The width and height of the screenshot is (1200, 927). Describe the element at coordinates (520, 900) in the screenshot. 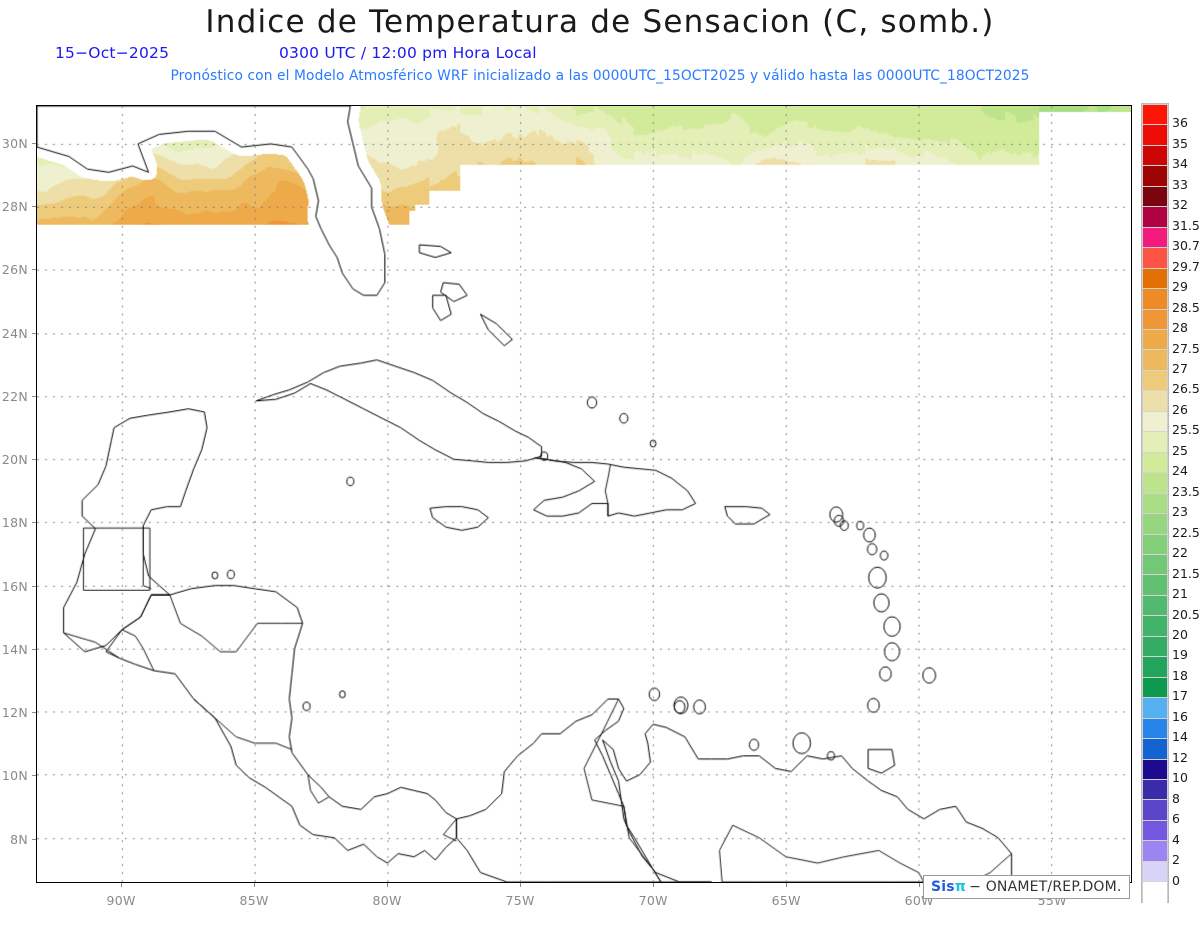

I see `x-axis-tick-label: 75W` at that location.